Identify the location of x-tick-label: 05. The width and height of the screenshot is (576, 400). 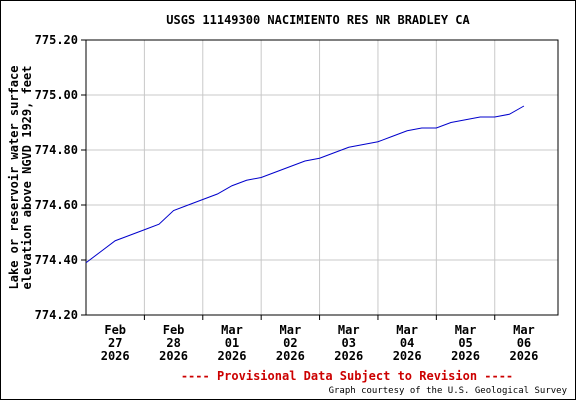
(465, 343).